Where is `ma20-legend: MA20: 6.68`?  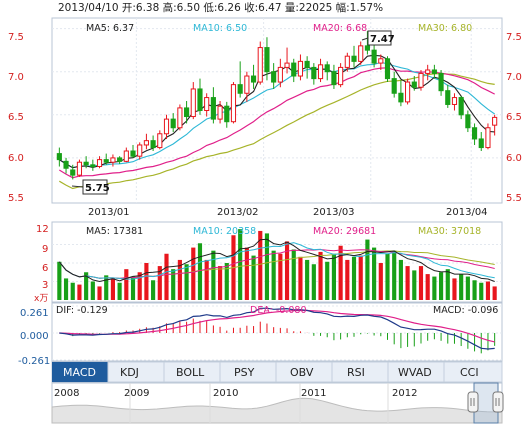 ma20-legend: MA20: 6.68 is located at coordinates (340, 28).